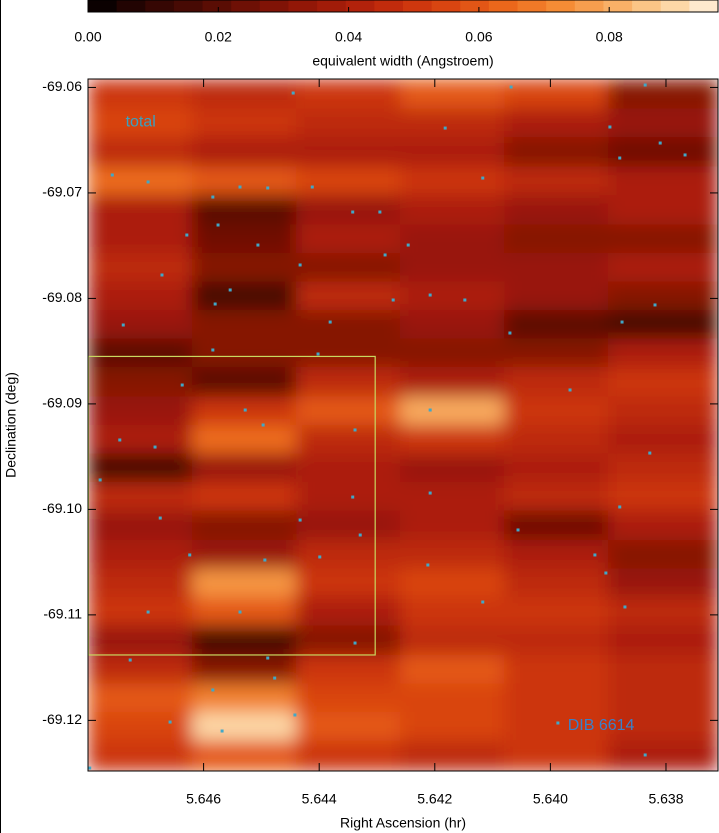 Image resolution: width=719 pixels, height=833 pixels. What do you see at coordinates (403, 823) in the screenshot?
I see `x-axis-label: Right Ascension (hr)` at bounding box center [403, 823].